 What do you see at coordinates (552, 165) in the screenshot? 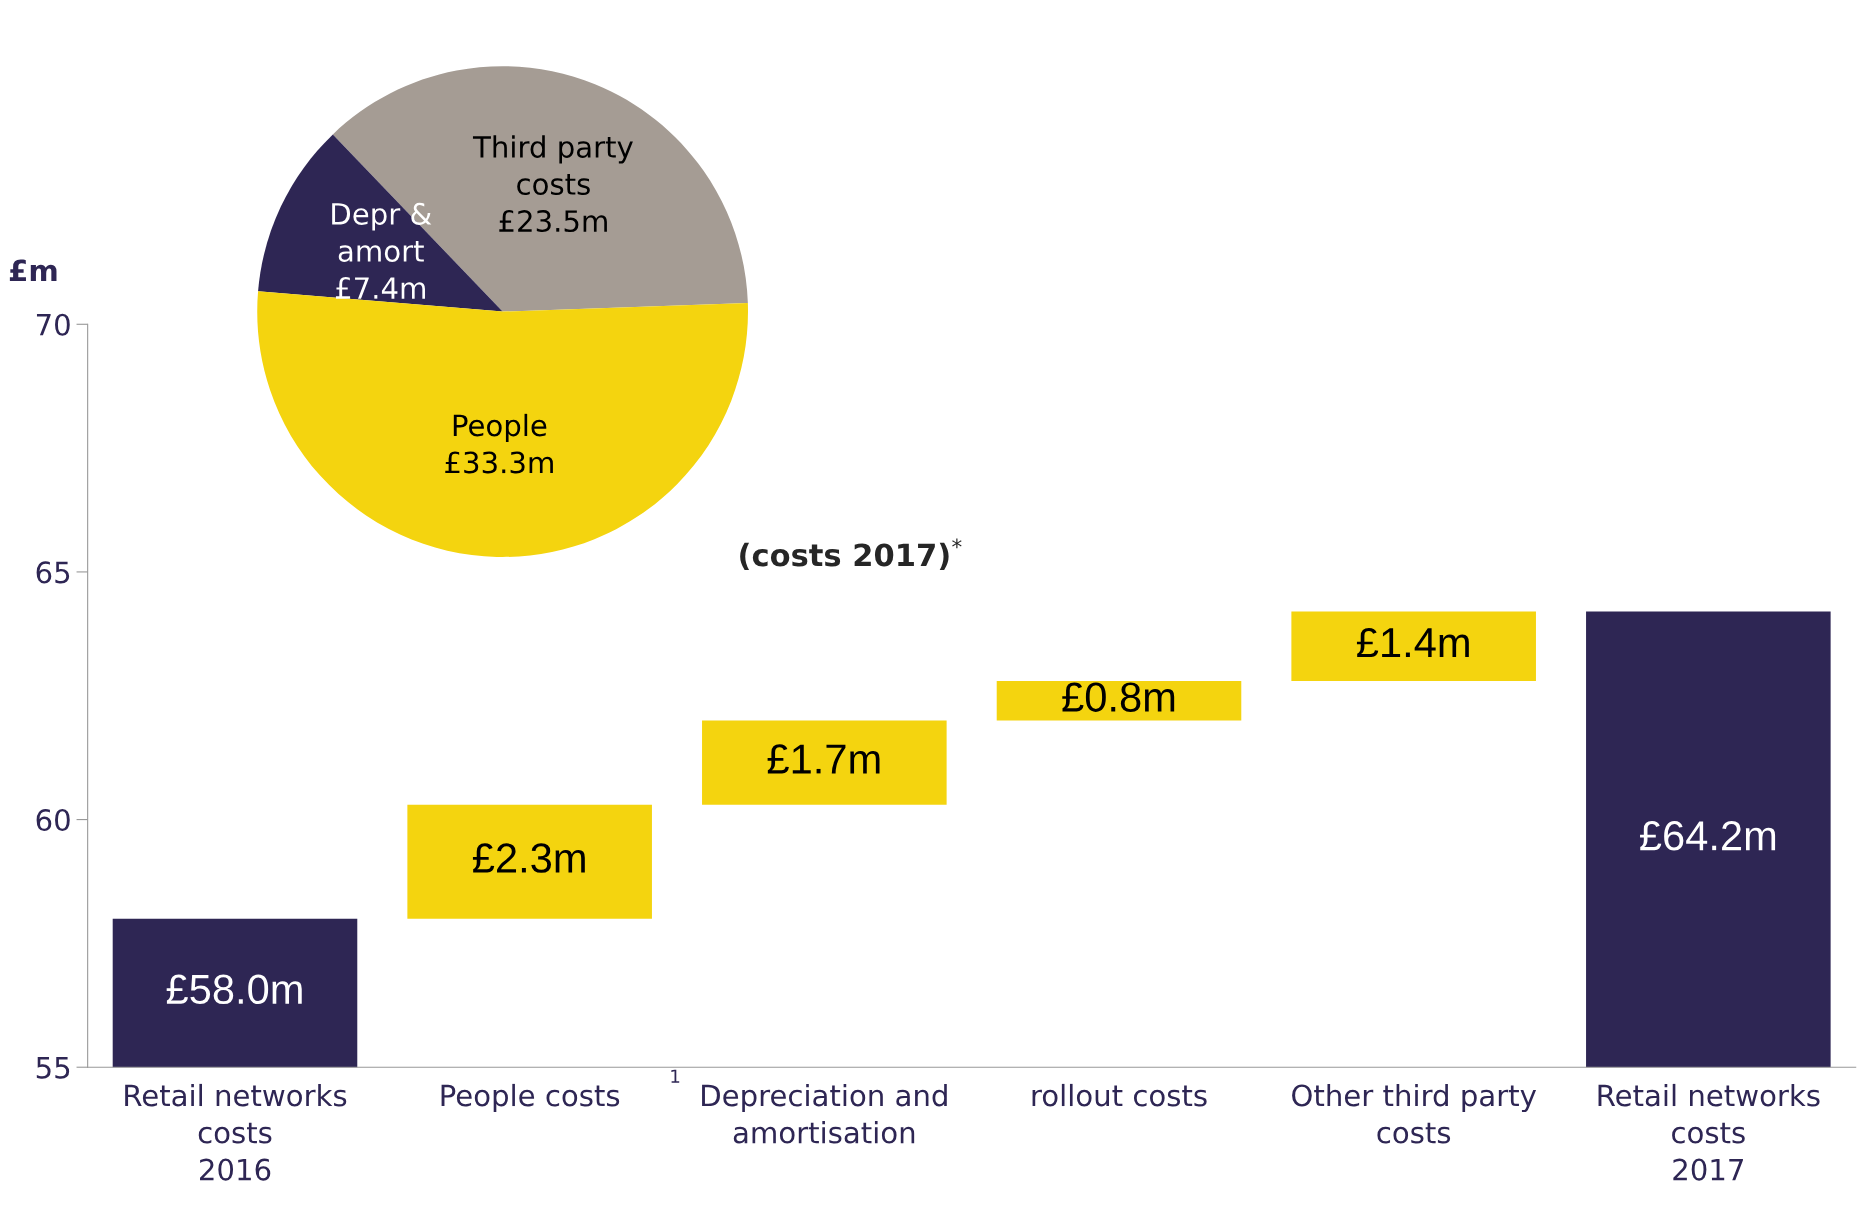
I see `slice-label: Third party costs` at bounding box center [552, 165].